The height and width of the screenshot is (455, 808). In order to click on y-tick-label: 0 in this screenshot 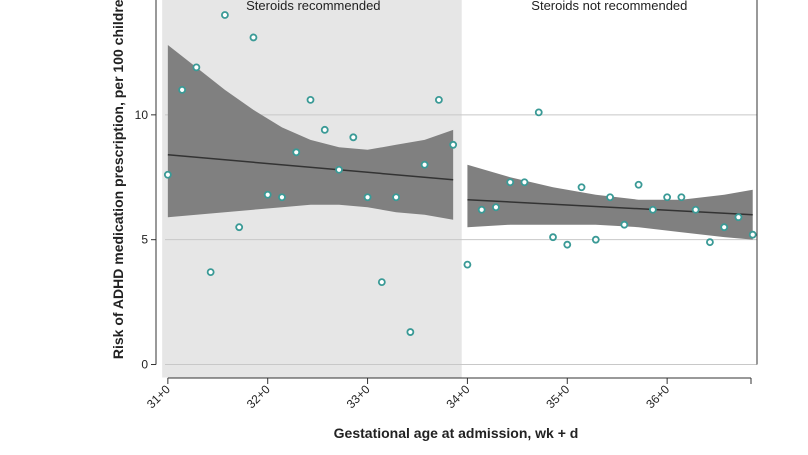, I will do `click(144, 365)`.